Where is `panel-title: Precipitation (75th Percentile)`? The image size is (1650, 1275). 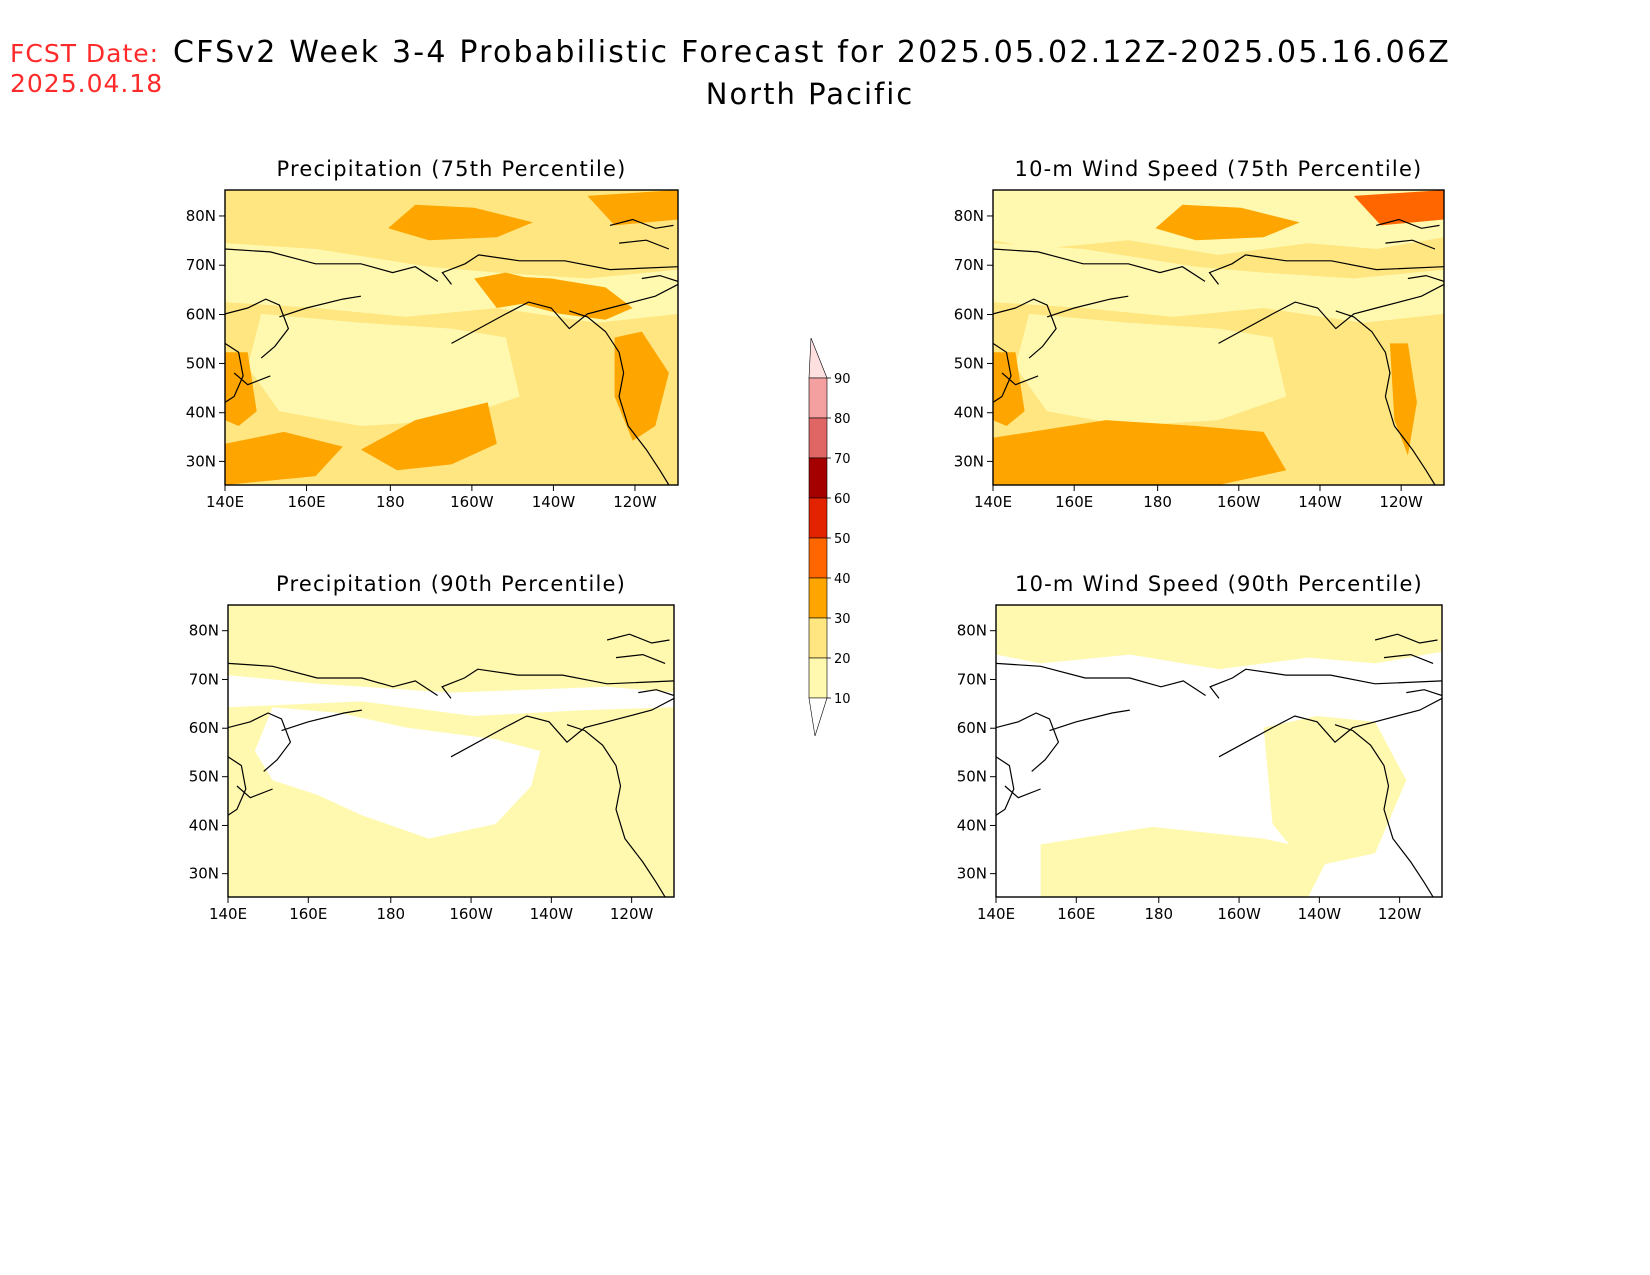
panel-title: Precipitation (75th Percentile) is located at coordinates (451, 169).